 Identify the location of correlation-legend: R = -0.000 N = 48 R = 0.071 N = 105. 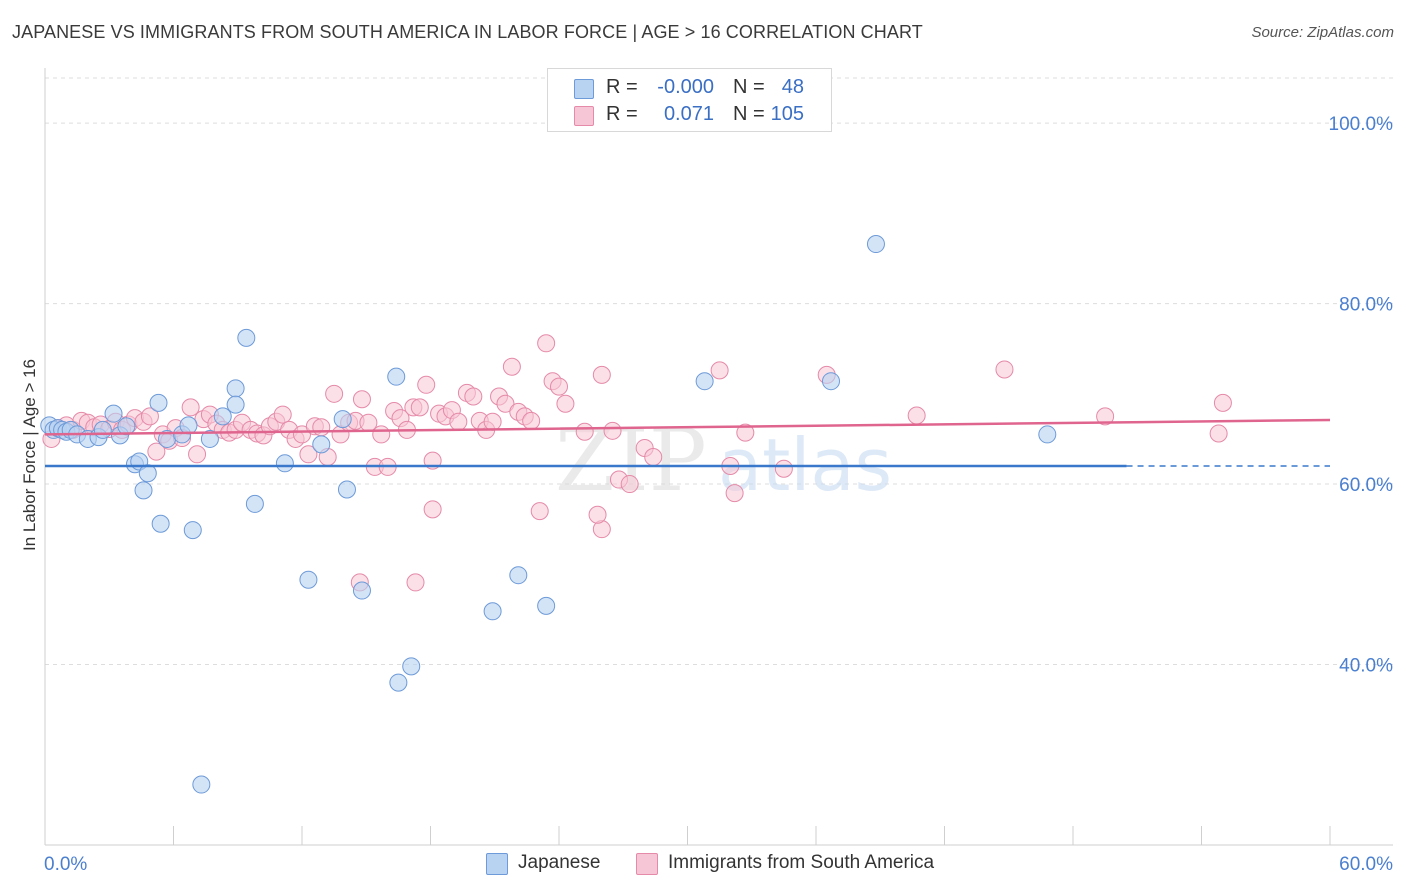
(689, 100).